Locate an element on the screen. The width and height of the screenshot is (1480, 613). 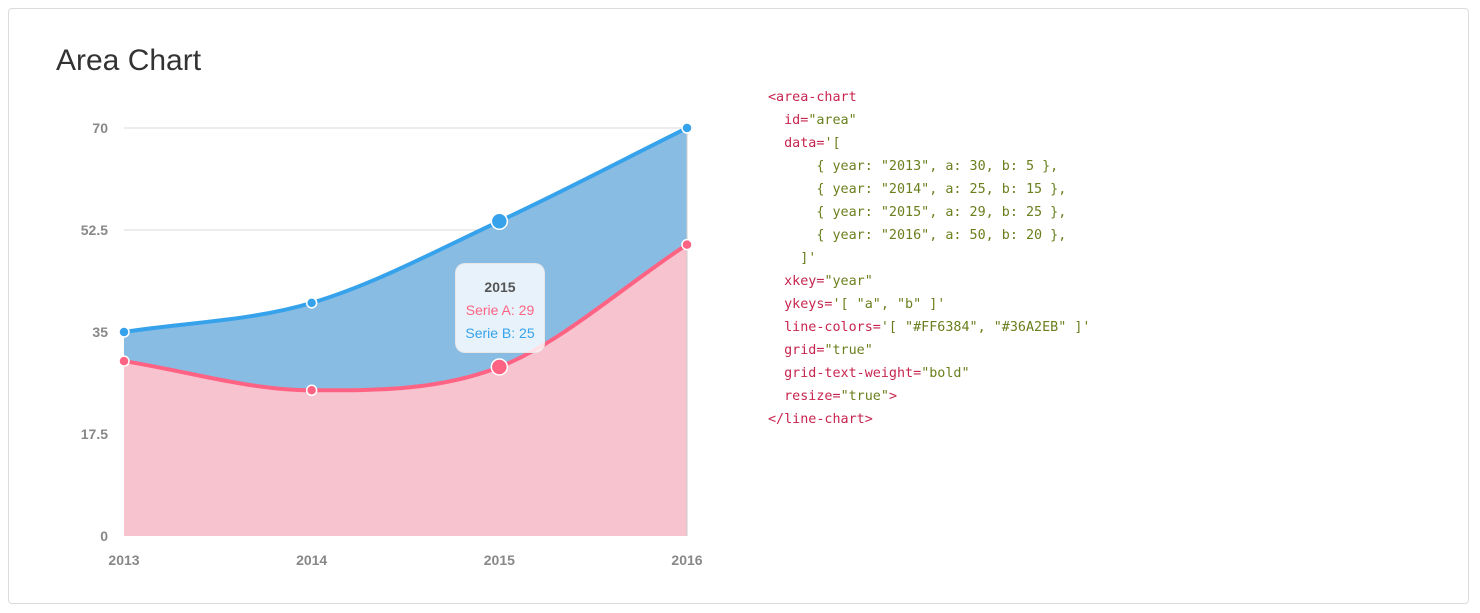
code-line: { year: "2015", a: 29, b: 25 }, is located at coordinates (929, 212).